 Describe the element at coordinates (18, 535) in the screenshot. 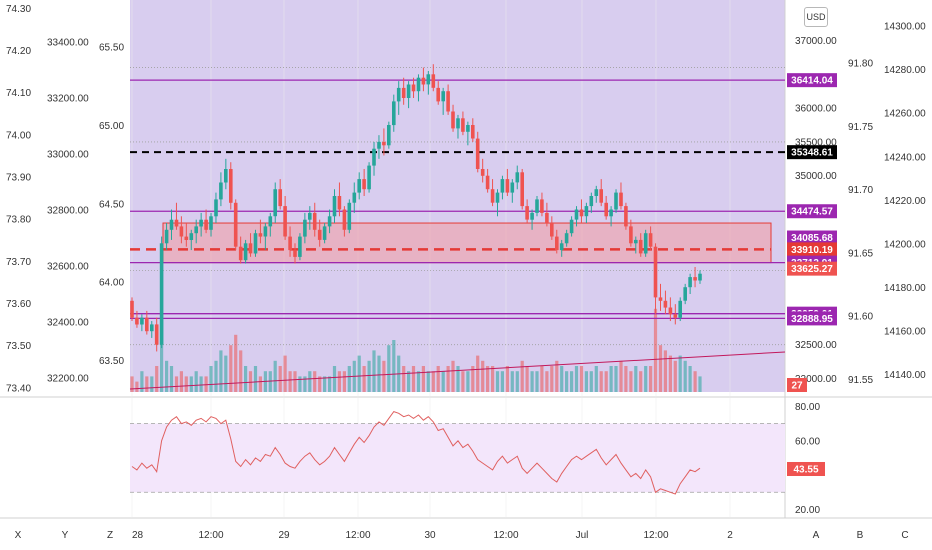

I see `axis-button-x: X` at that location.